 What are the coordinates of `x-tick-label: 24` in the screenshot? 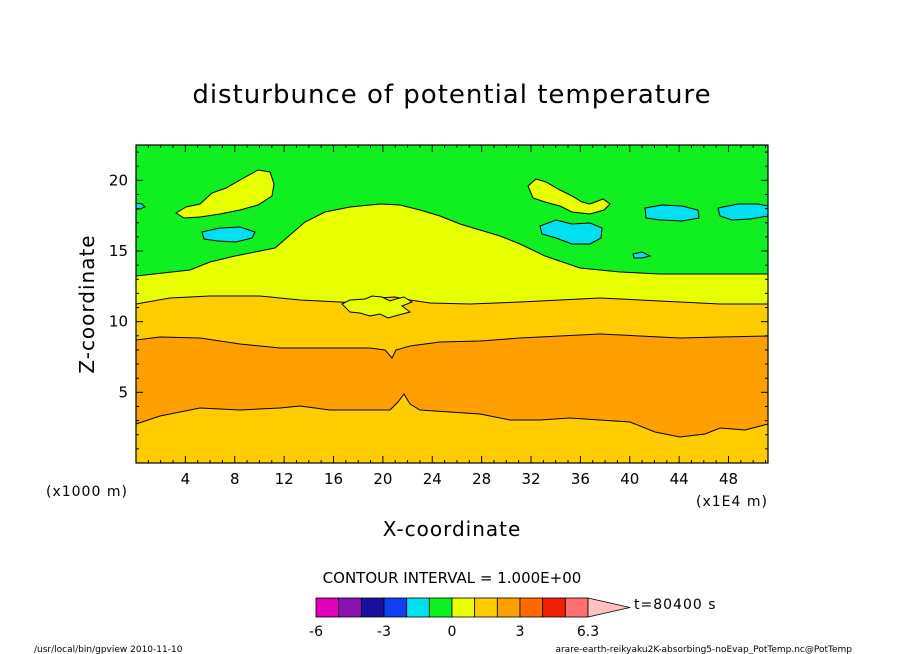 It's located at (432, 479).